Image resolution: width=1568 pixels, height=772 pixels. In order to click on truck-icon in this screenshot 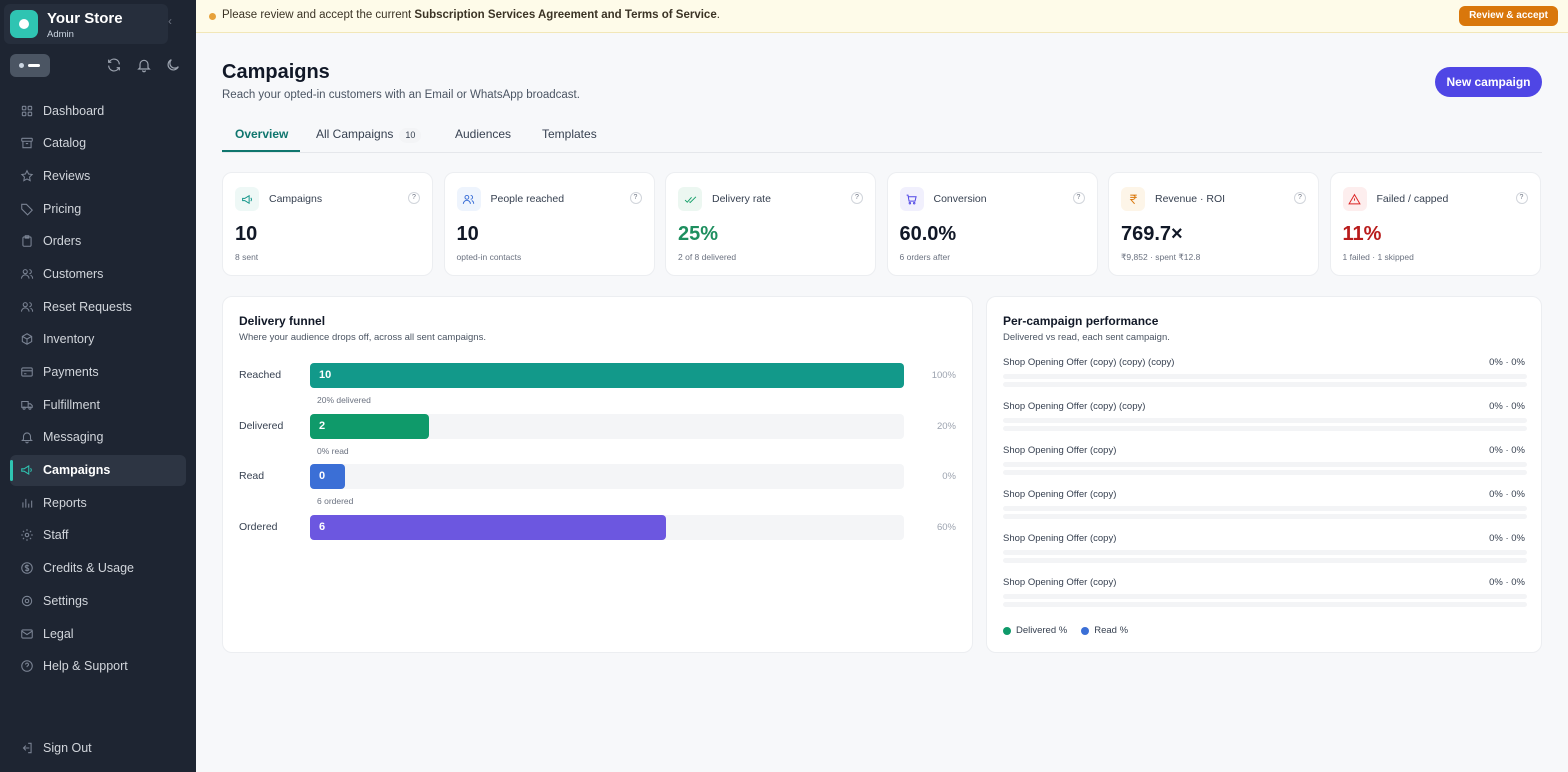, I will do `click(27, 405)`.